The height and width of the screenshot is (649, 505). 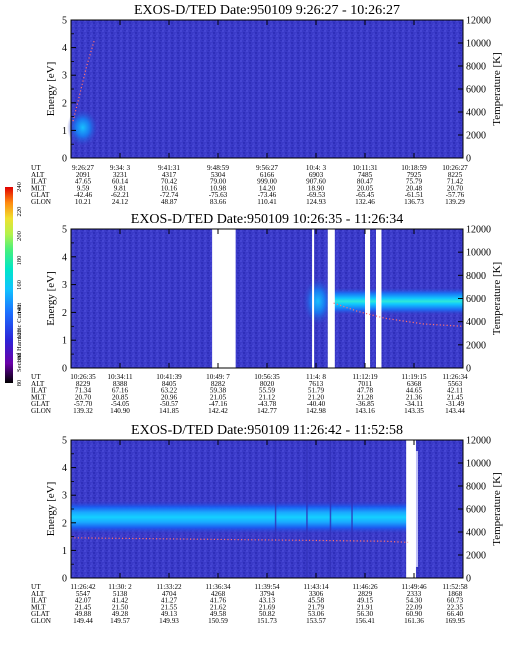 What do you see at coordinates (83, 175) in the screenshot?
I see `orbit-cell: 2091` at bounding box center [83, 175].